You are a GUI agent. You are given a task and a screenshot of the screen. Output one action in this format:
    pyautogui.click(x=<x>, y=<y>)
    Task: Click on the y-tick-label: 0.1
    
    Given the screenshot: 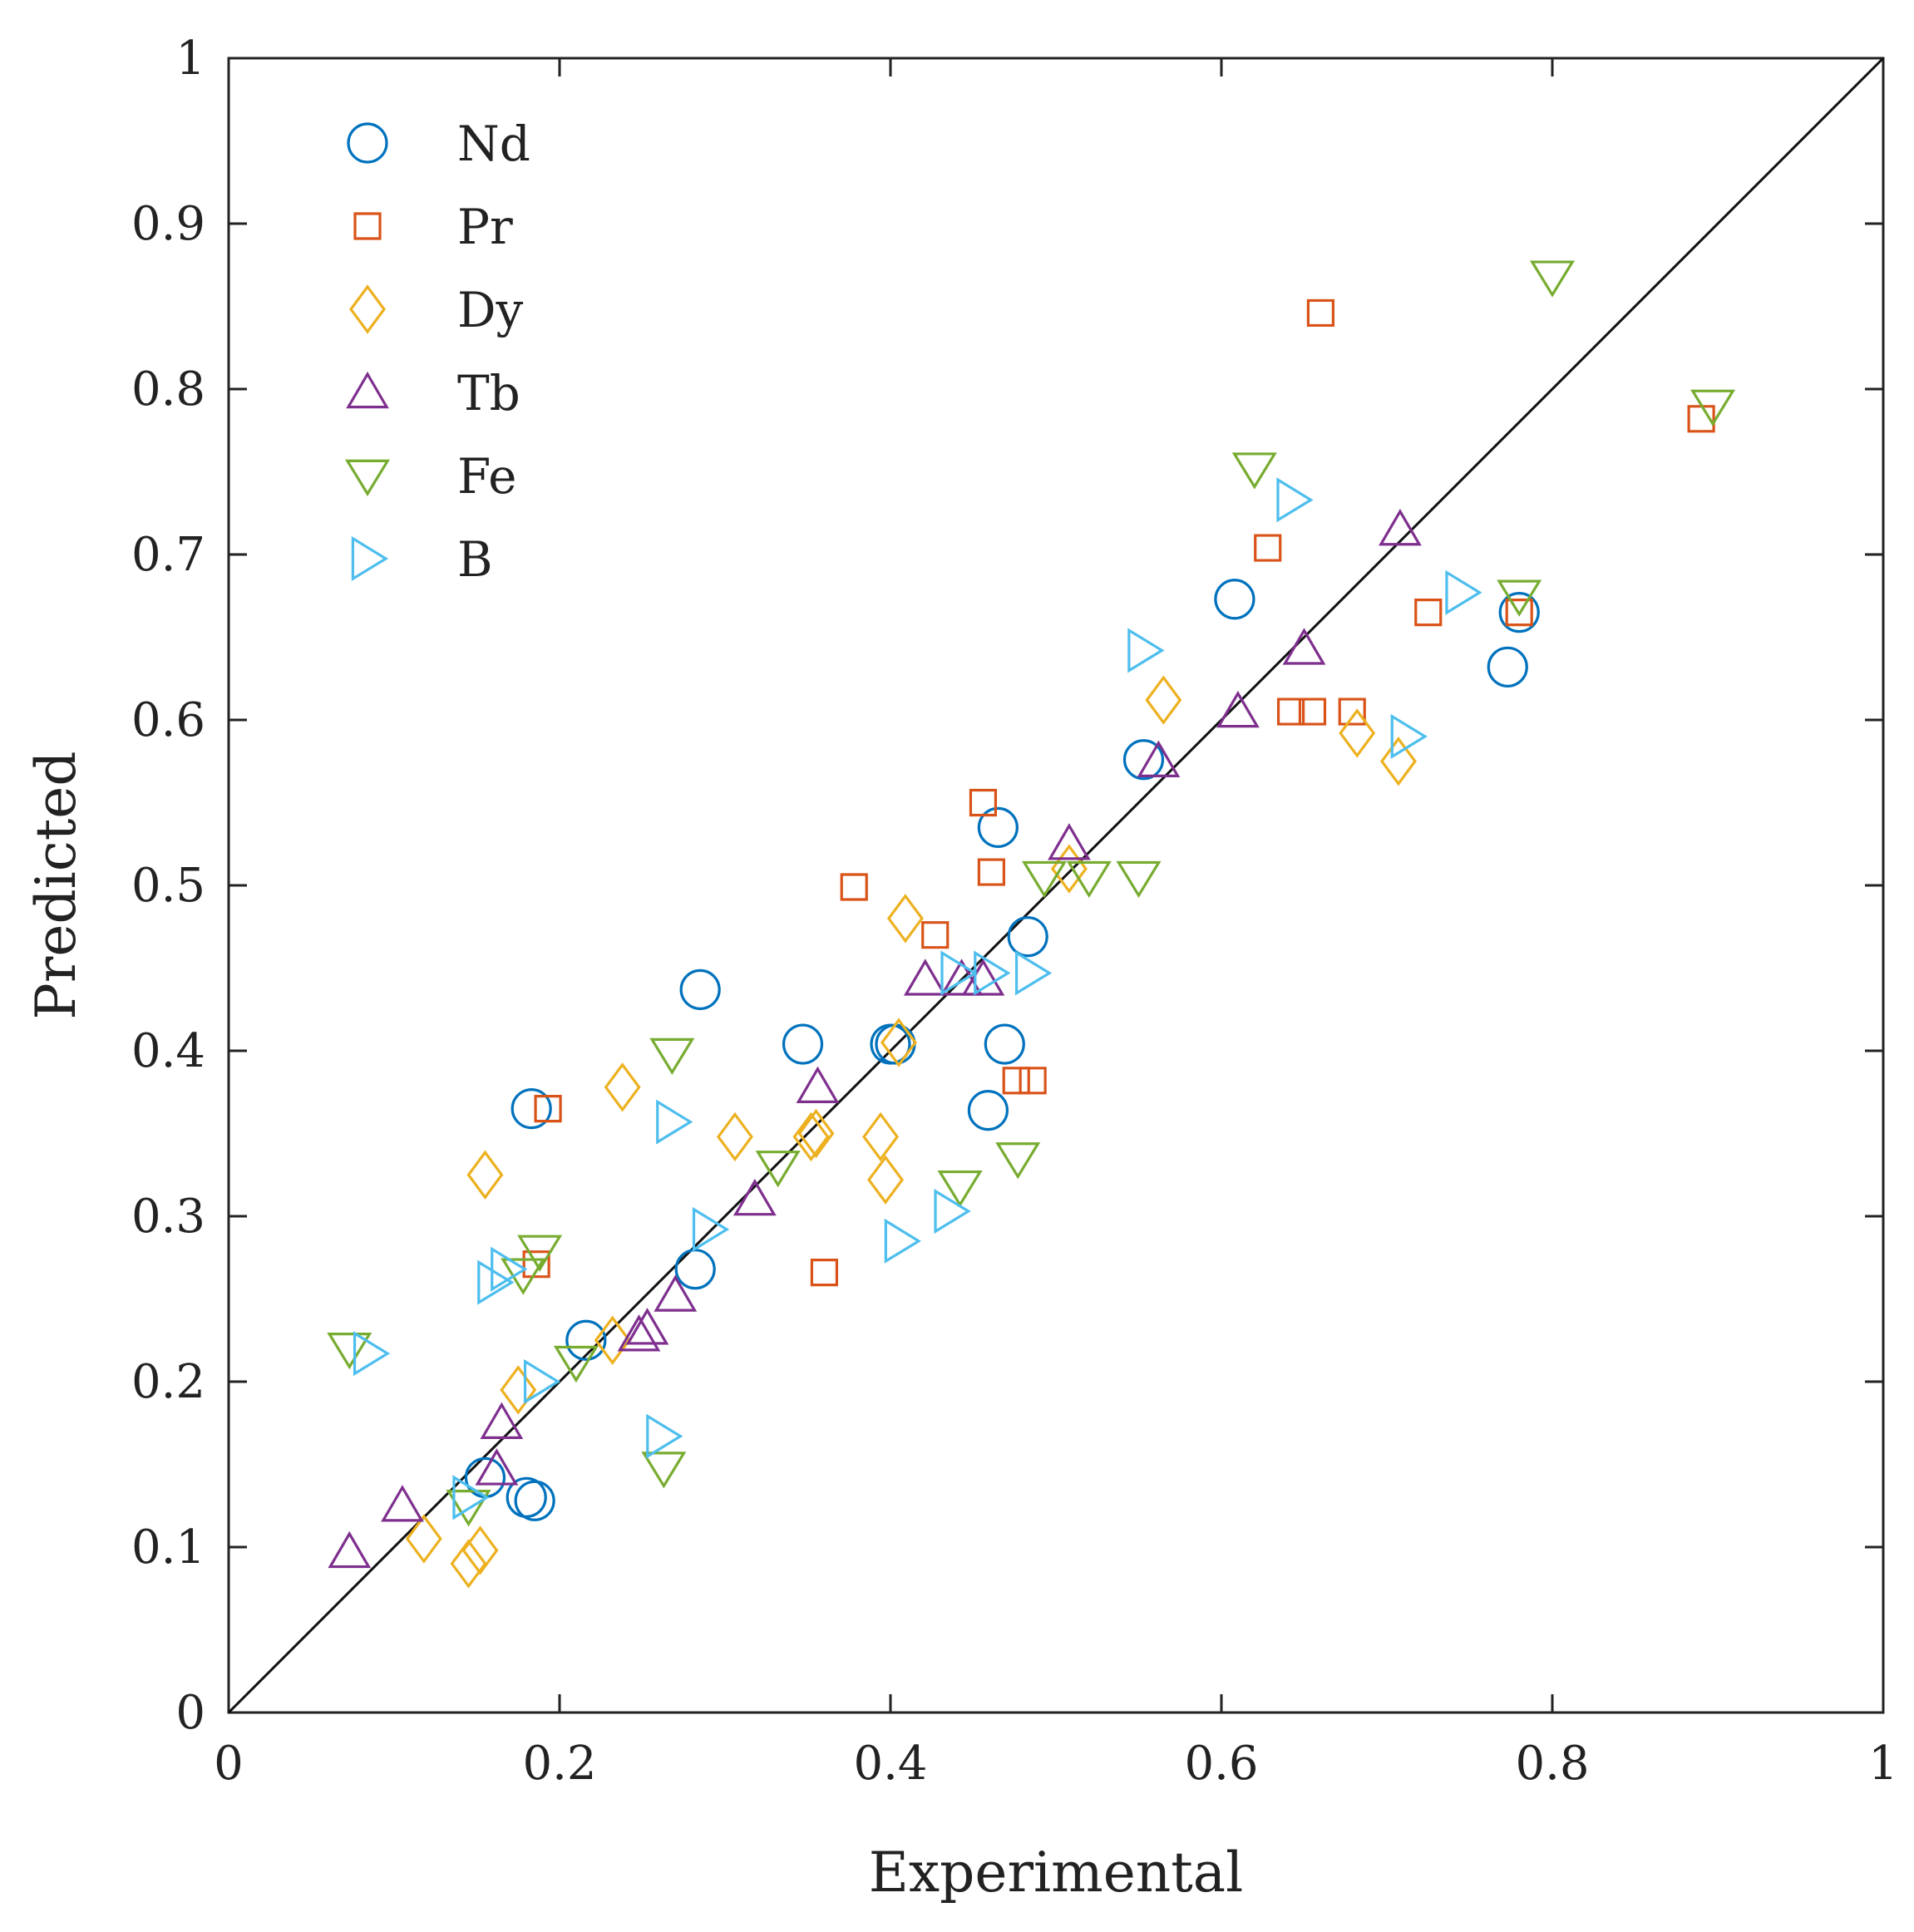 What is the action you would take?
    pyautogui.click(x=168, y=1547)
    